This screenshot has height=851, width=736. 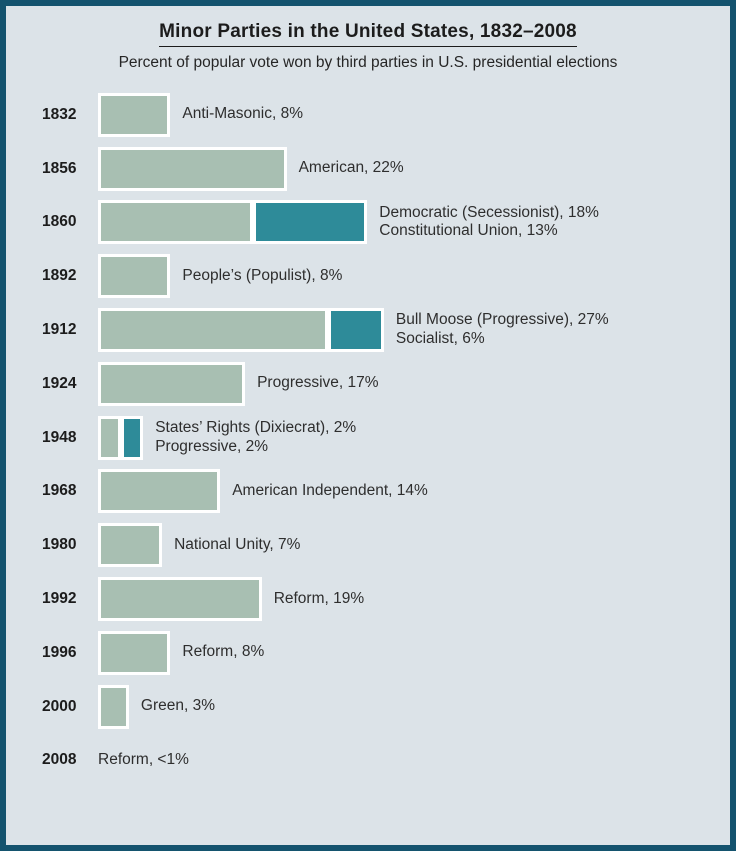 I want to click on year-label: 1924, so click(x=59, y=383).